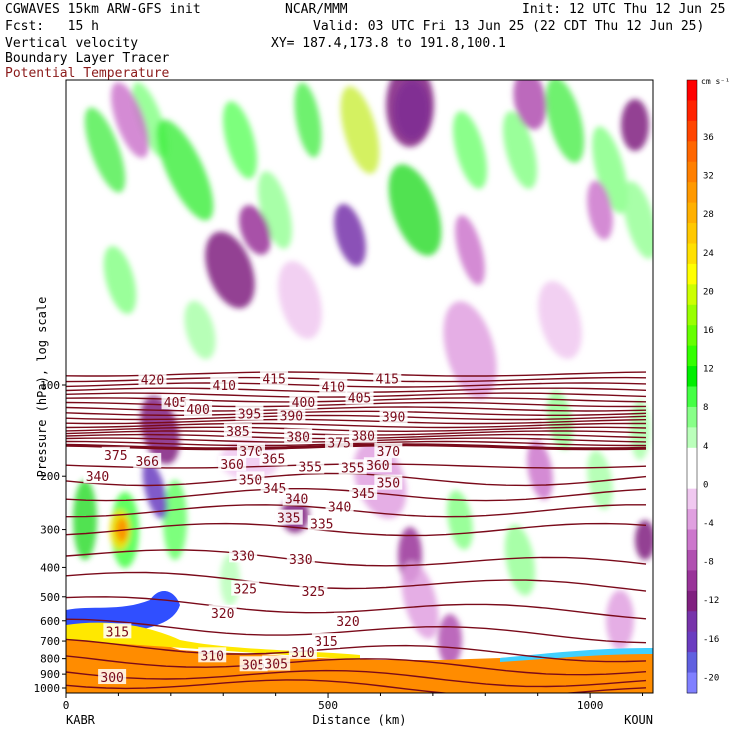  I want to click on colorbar-tick-label: 28, so click(708, 215).